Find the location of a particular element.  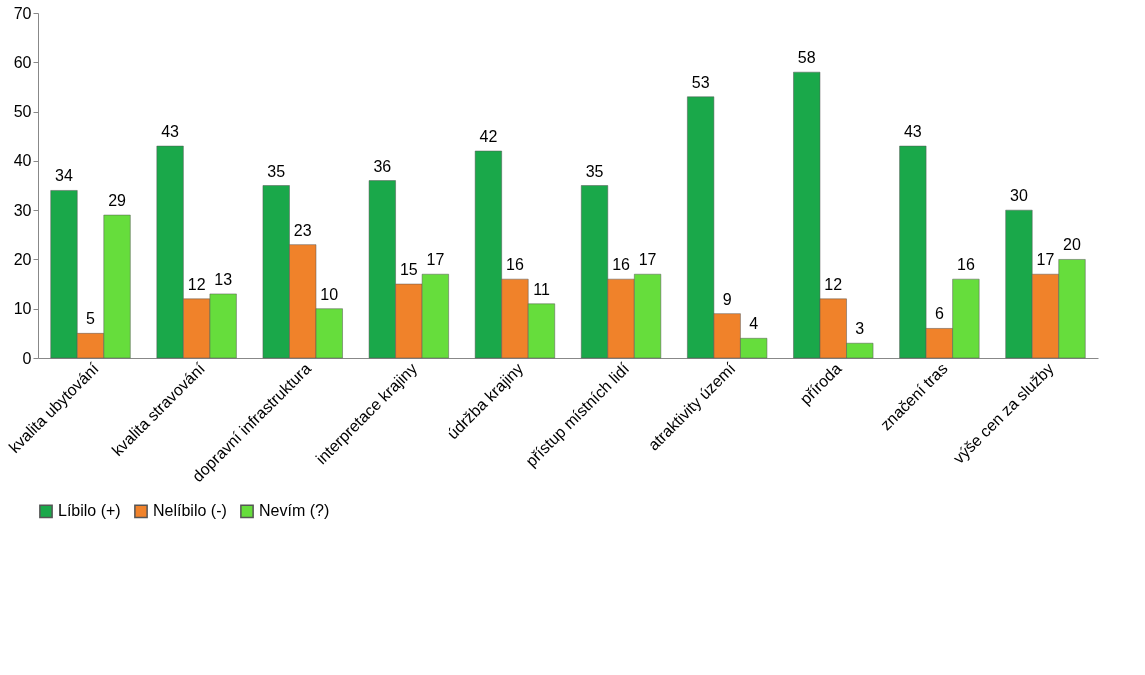

legend-label: Nevím (?) is located at coordinates (294, 511).